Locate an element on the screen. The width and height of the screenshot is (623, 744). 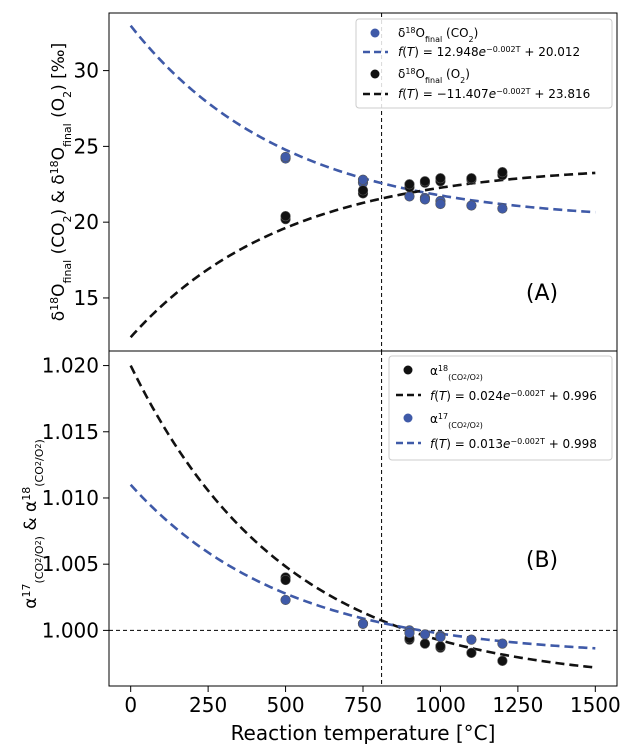
x-axis: 0 250 500 750 1000 1250 1500 is located at coordinates (372, 701).